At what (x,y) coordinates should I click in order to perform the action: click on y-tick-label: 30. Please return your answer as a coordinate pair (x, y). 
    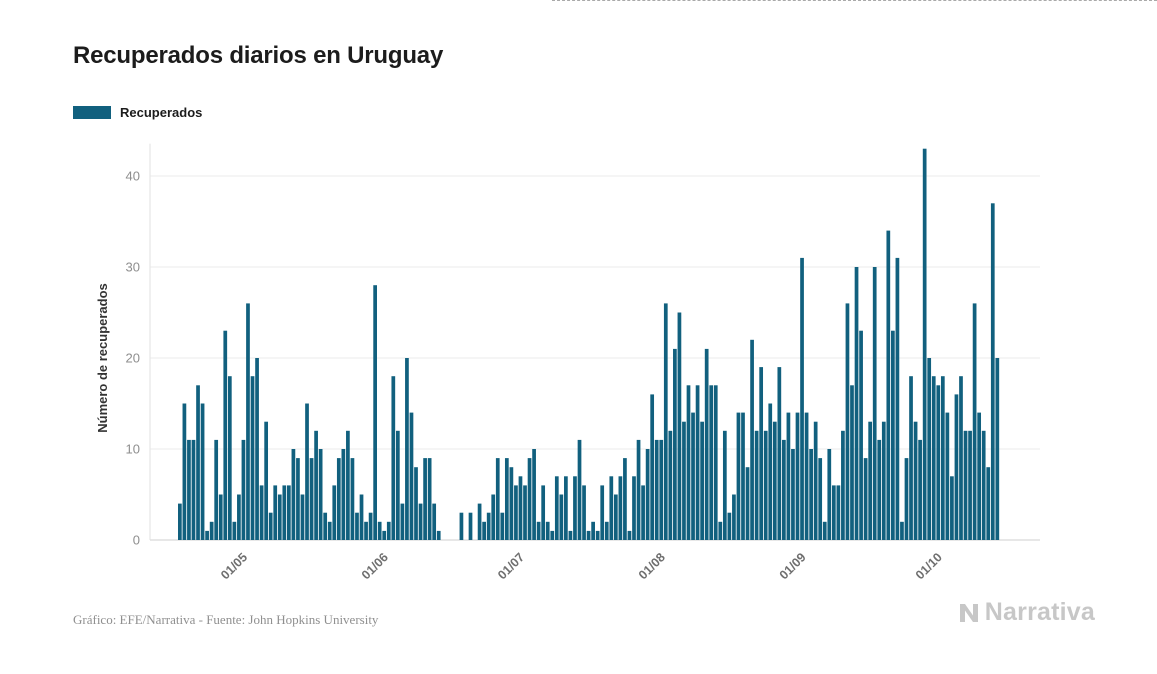
    Looking at the image, I should click on (133, 267).